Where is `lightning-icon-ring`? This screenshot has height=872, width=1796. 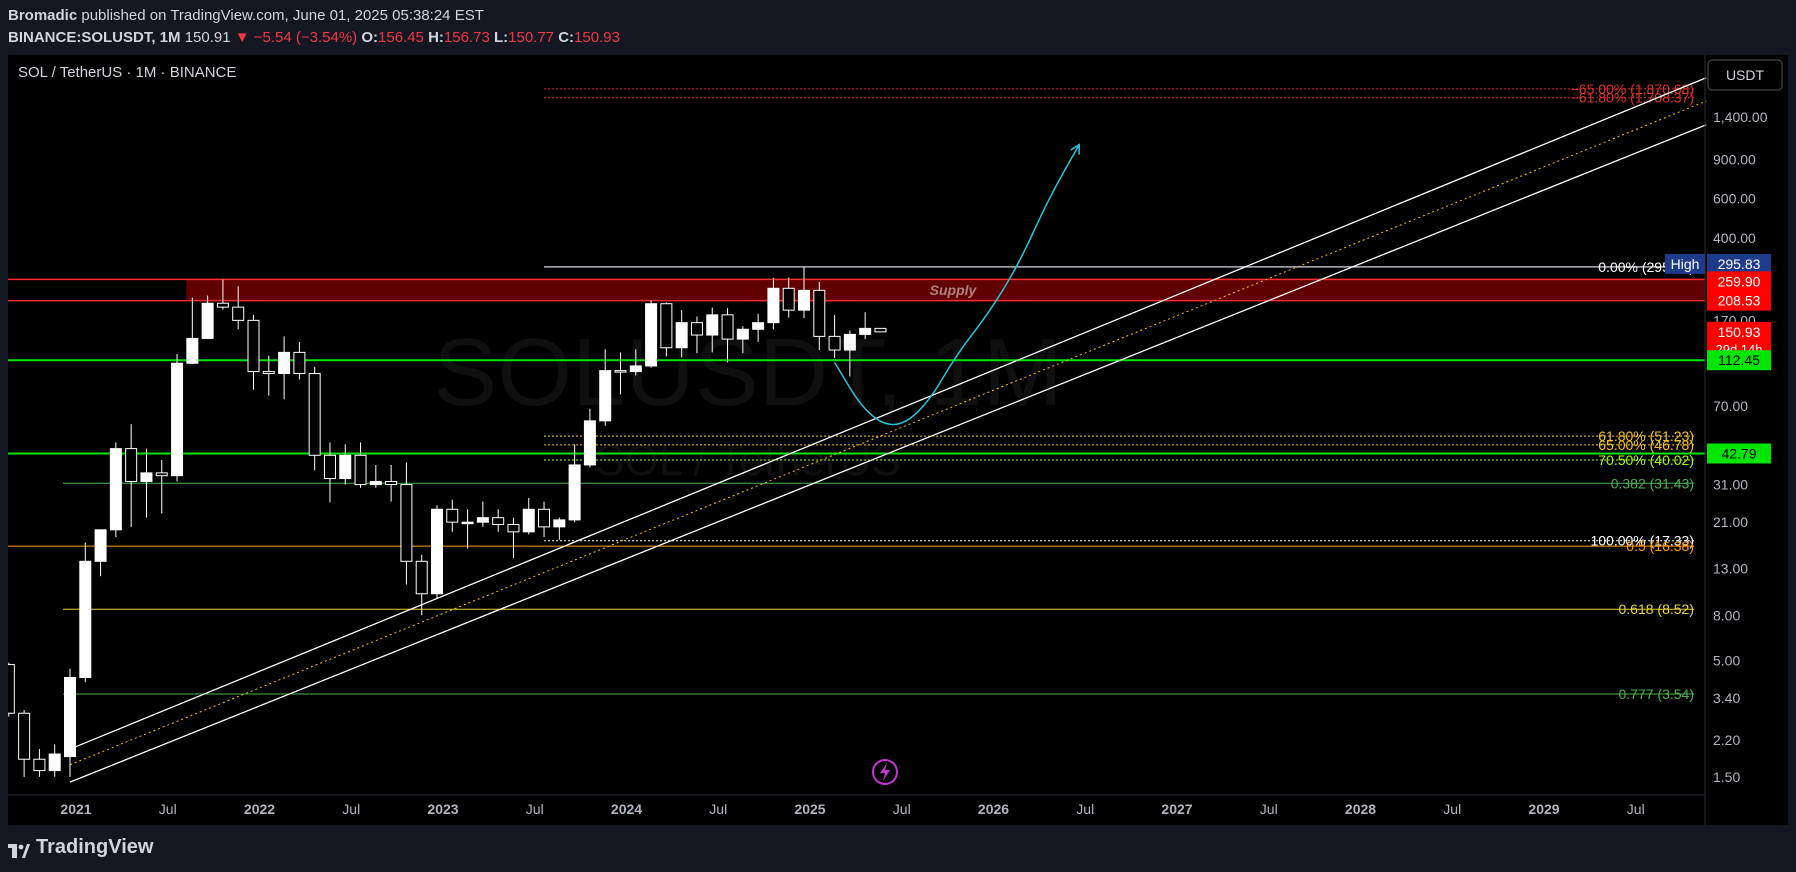 lightning-icon-ring is located at coordinates (885, 772).